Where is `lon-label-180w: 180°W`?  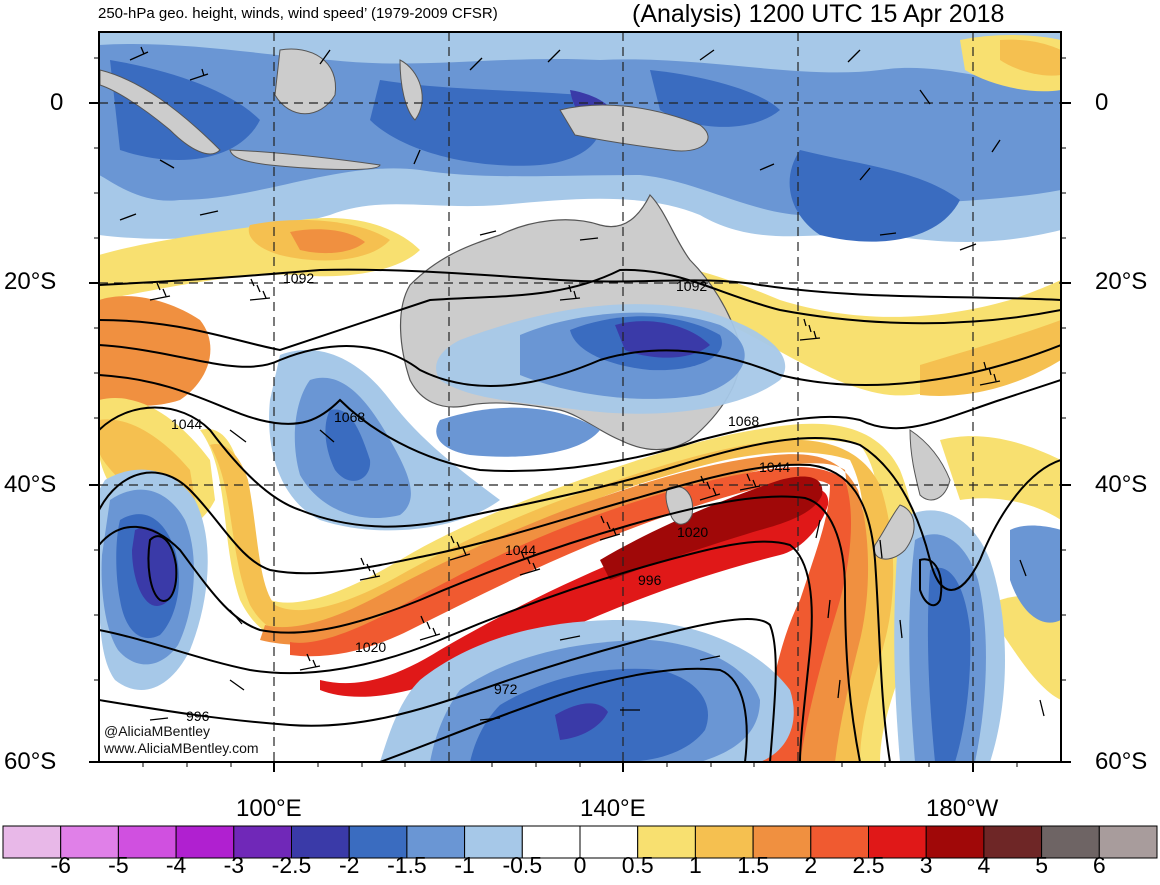 lon-label-180w: 180°W is located at coordinates (962, 808).